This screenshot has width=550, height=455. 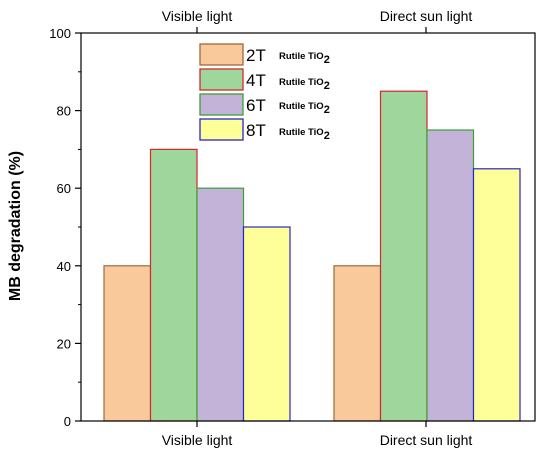 I want to click on y-tick-label: 80, so click(x=64, y=111).